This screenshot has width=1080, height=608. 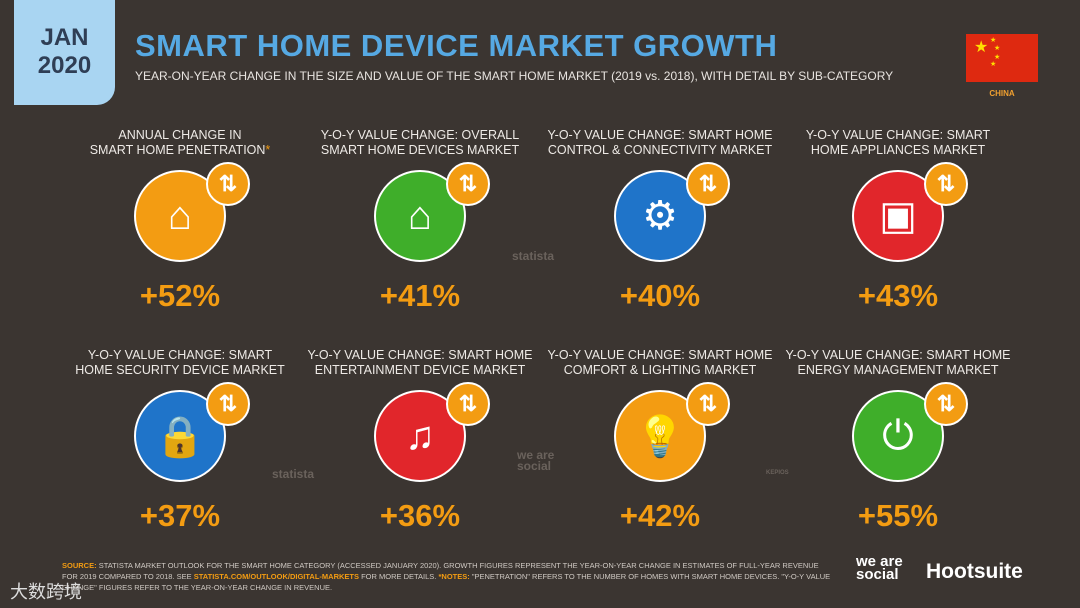 I want to click on category-circle: ⏻ ⇅, so click(x=910, y=432).